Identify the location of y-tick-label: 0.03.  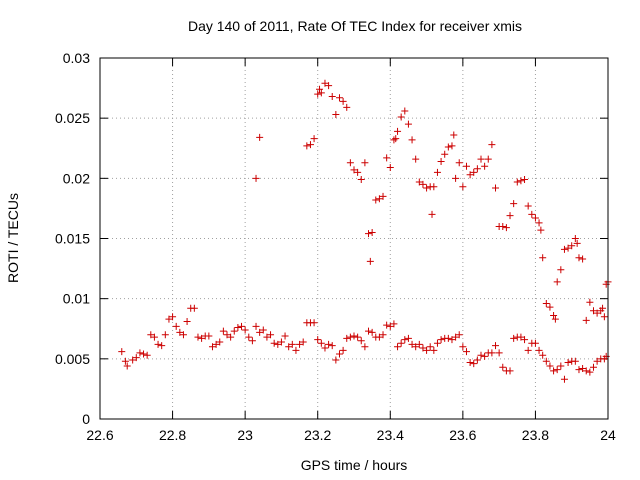
(76, 58).